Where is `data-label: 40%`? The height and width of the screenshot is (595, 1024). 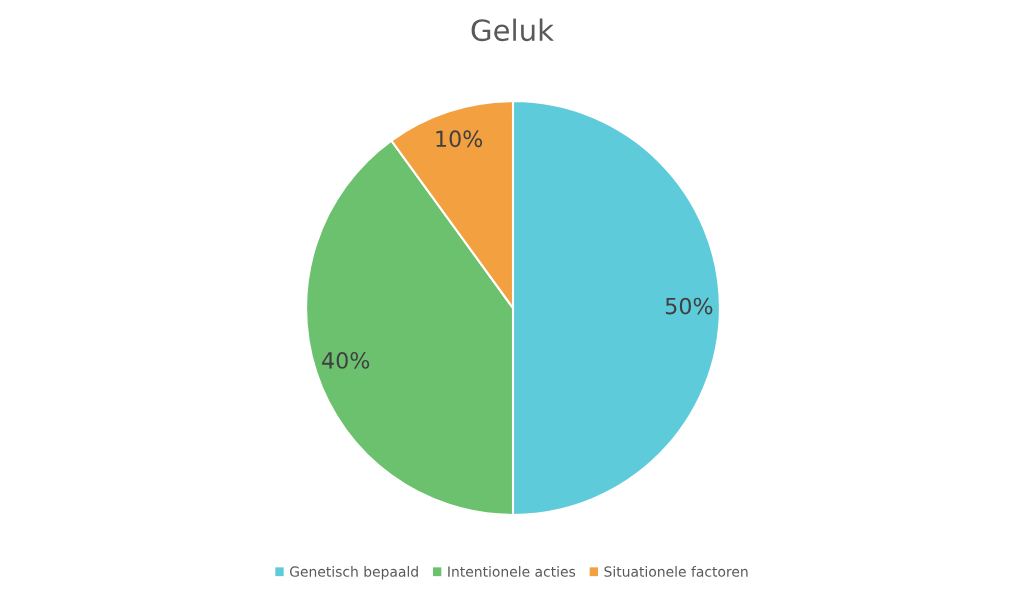
data-label: 40% is located at coordinates (346, 360).